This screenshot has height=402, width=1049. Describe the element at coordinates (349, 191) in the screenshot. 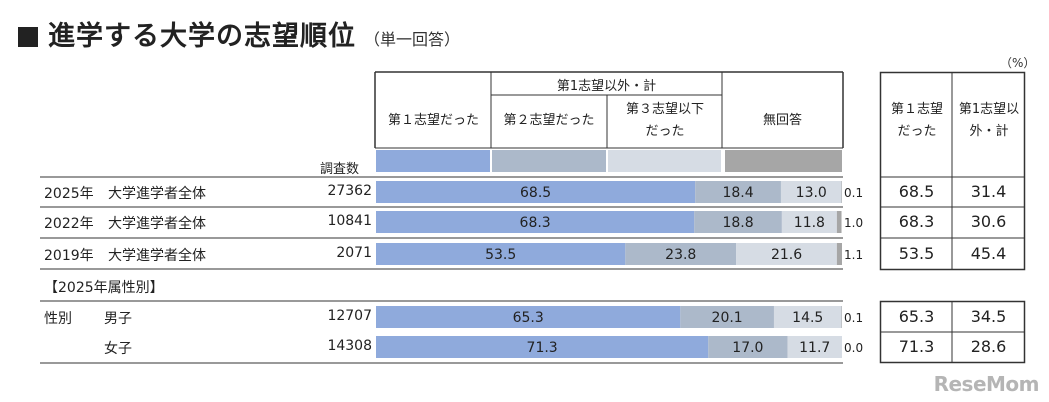

I see `row-count: 27362` at that location.